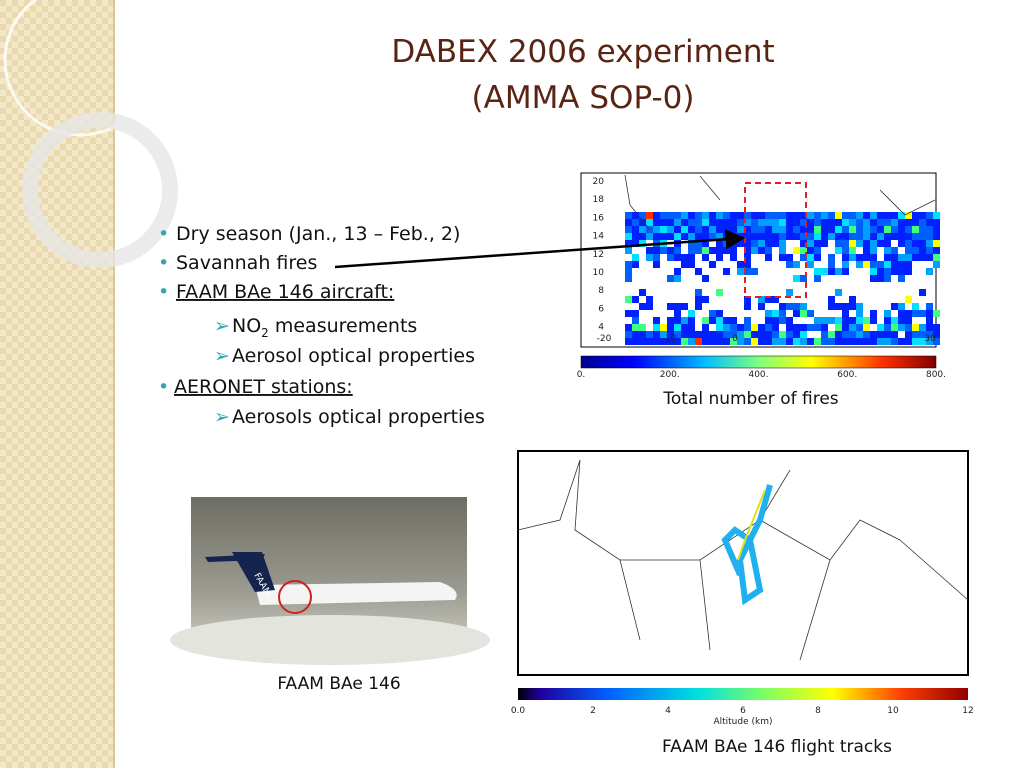 Image resolution: width=1024 pixels, height=768 pixels. What do you see at coordinates (263, 387) in the screenshot?
I see `bullet-text: AERONET stations:` at bounding box center [263, 387].